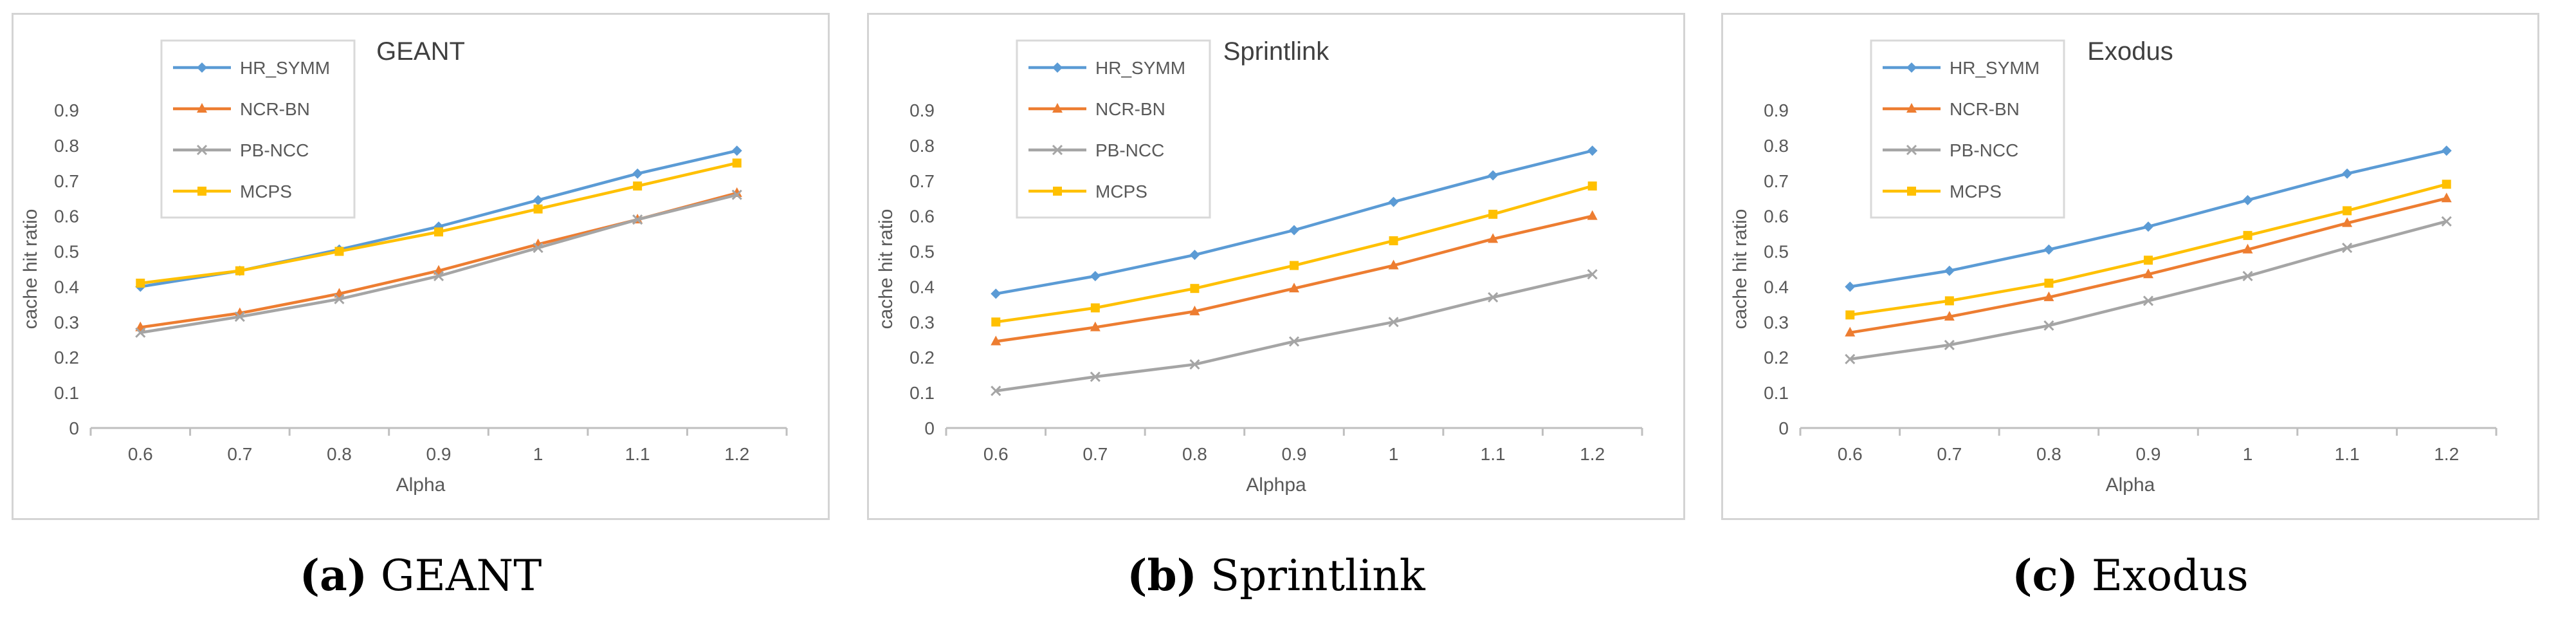 Image resolution: width=2576 pixels, height=623 pixels. What do you see at coordinates (922, 146) in the screenshot?
I see `y-tick-label: 0.8` at bounding box center [922, 146].